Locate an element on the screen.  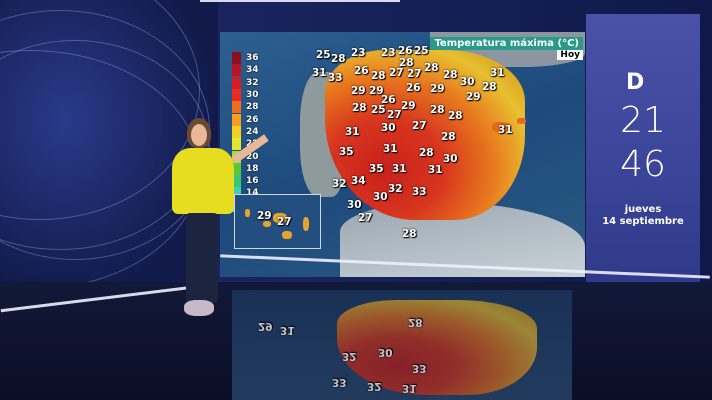
legend-label: 16 is located at coordinates (252, 181).